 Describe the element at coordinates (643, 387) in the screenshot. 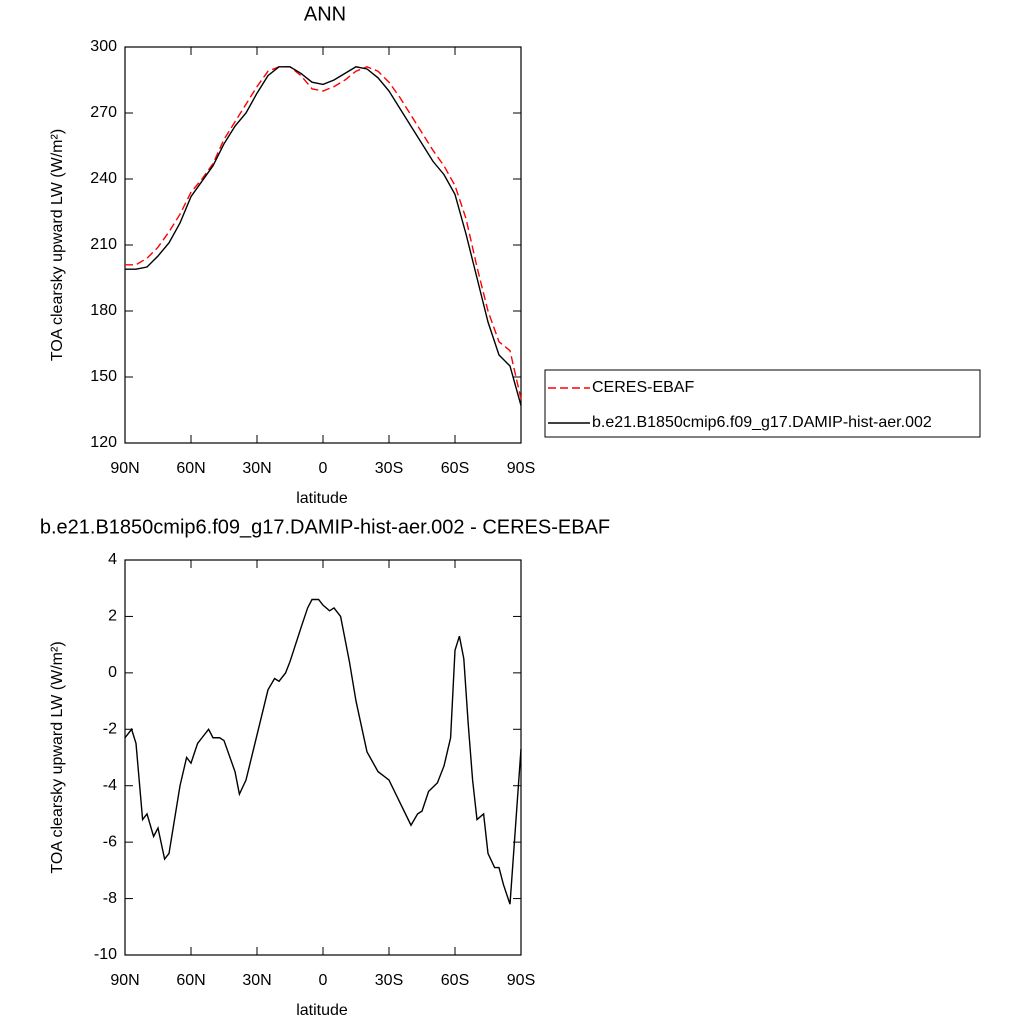

I see `legend-label: CERES-EBAF` at that location.